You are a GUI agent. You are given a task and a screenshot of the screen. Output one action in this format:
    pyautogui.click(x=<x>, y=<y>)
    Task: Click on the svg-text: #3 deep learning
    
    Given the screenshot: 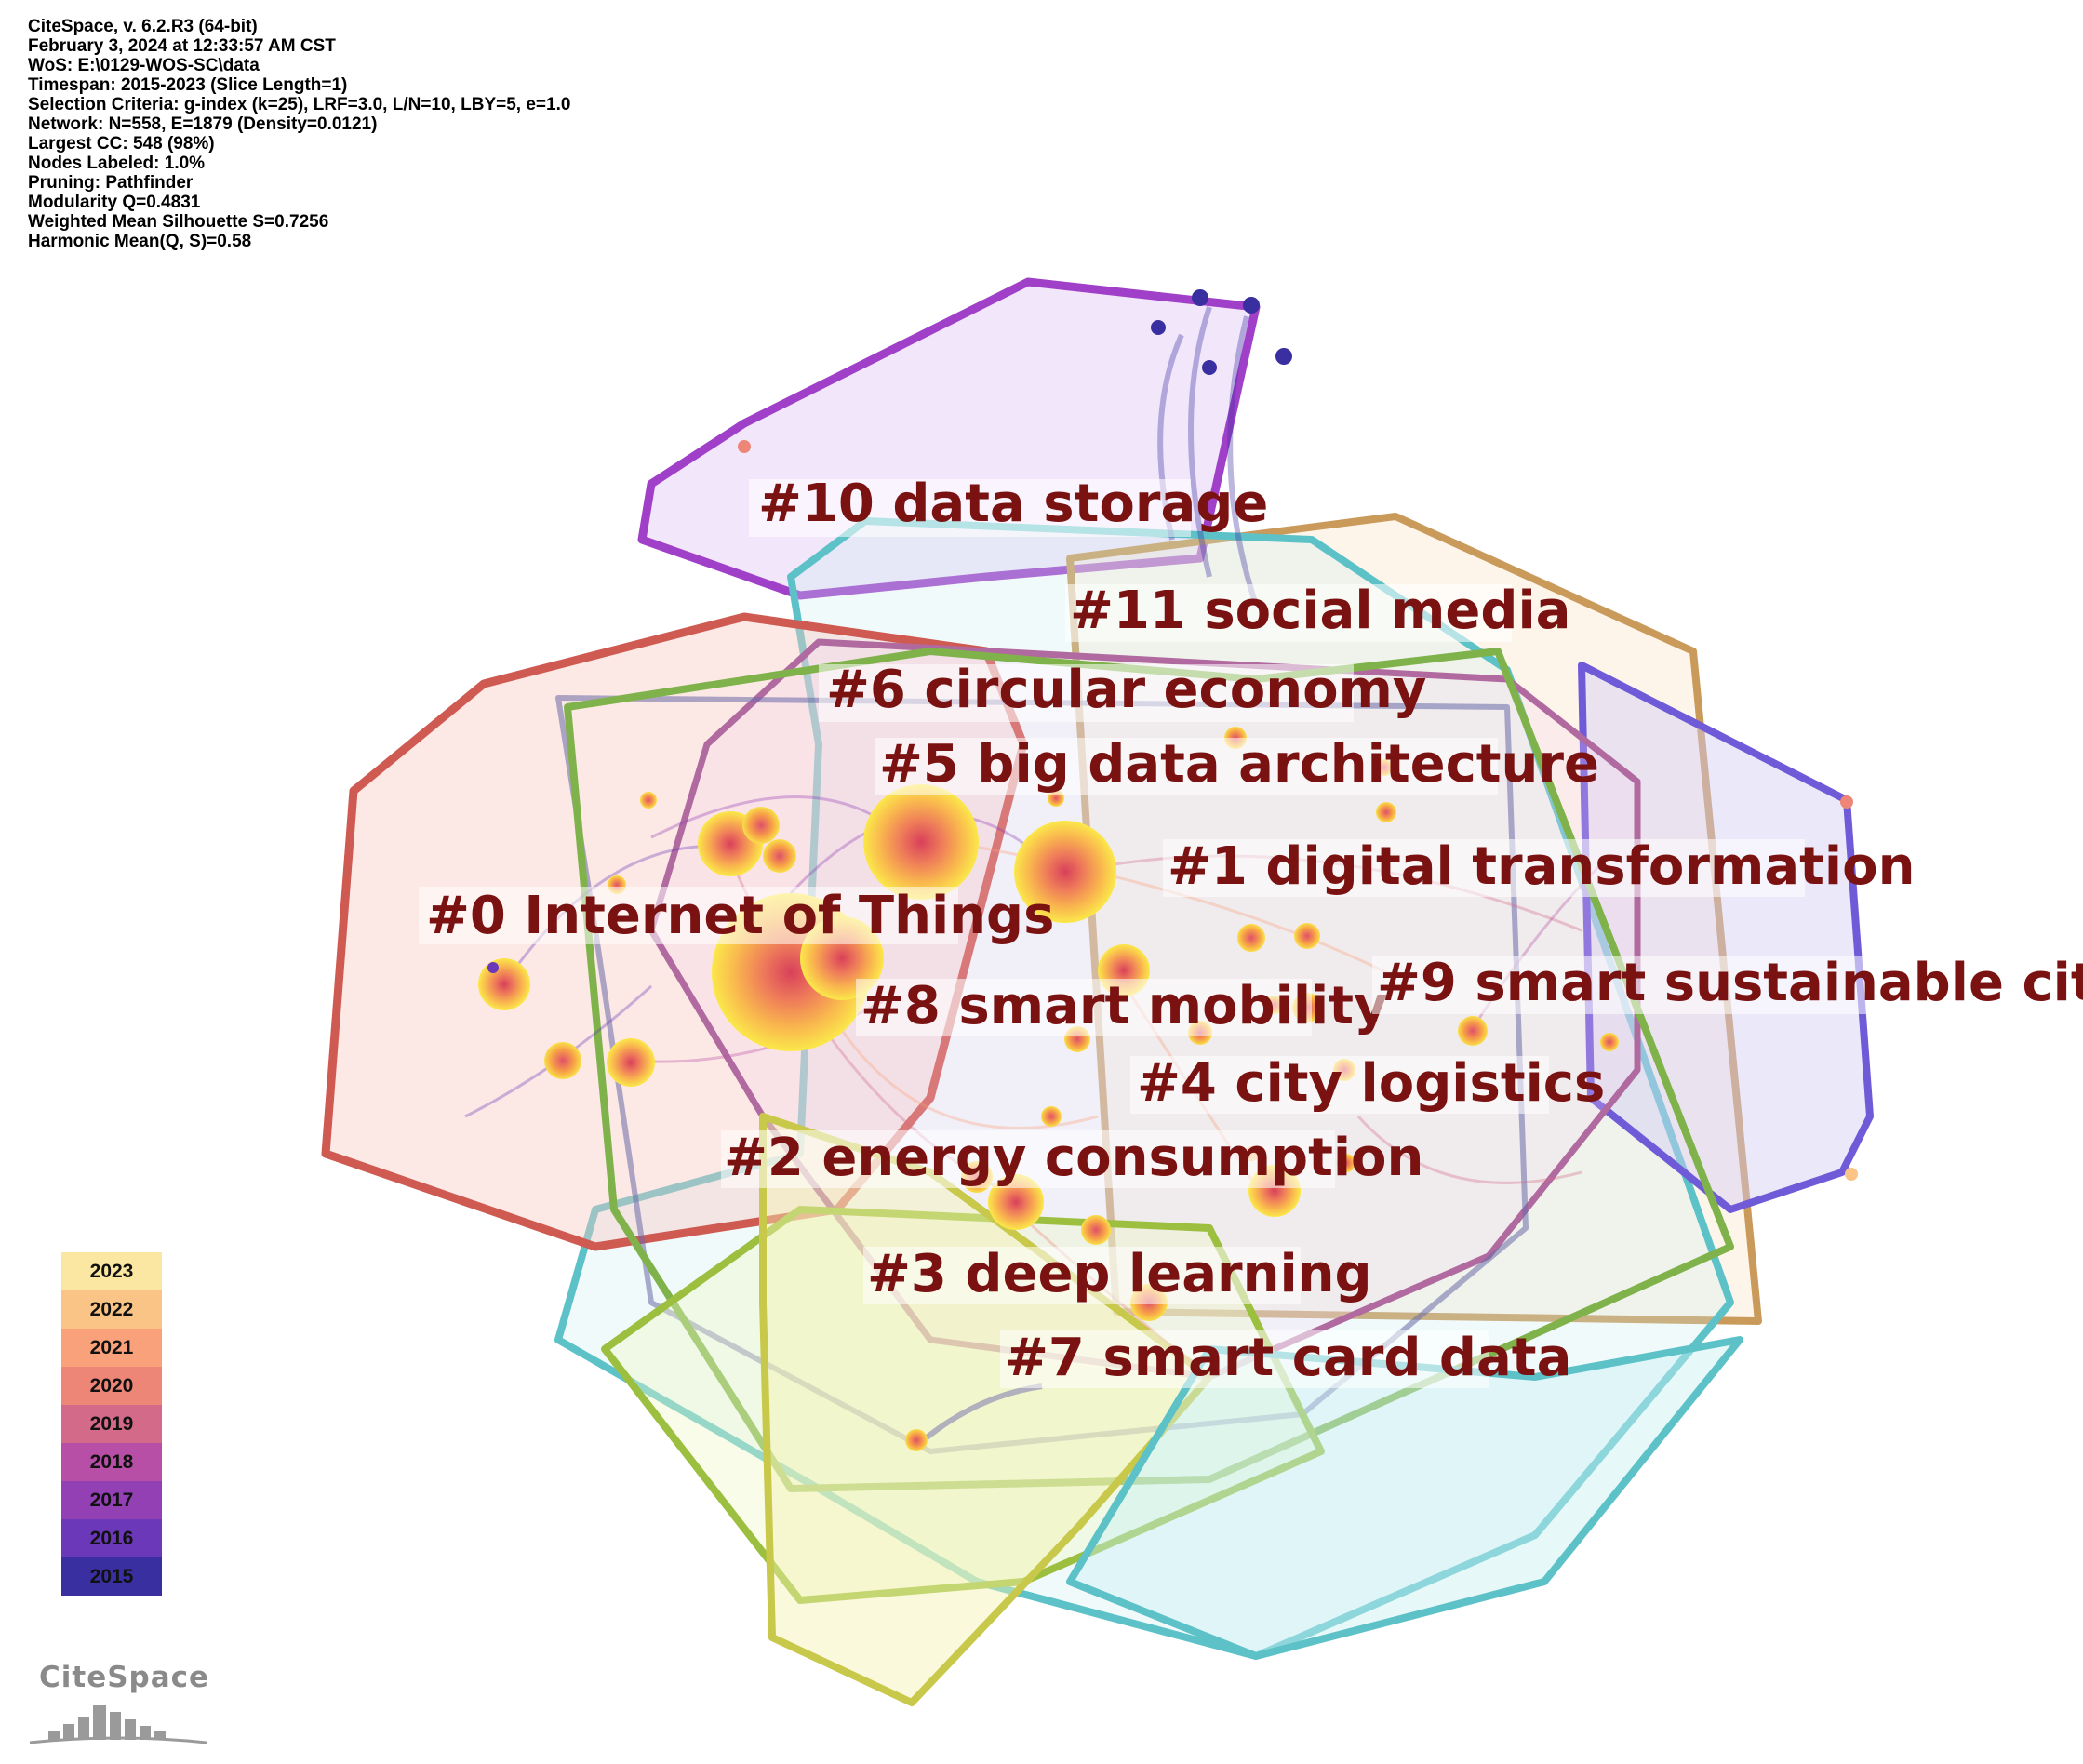 What is the action you would take?
    pyautogui.click(x=1119, y=1274)
    